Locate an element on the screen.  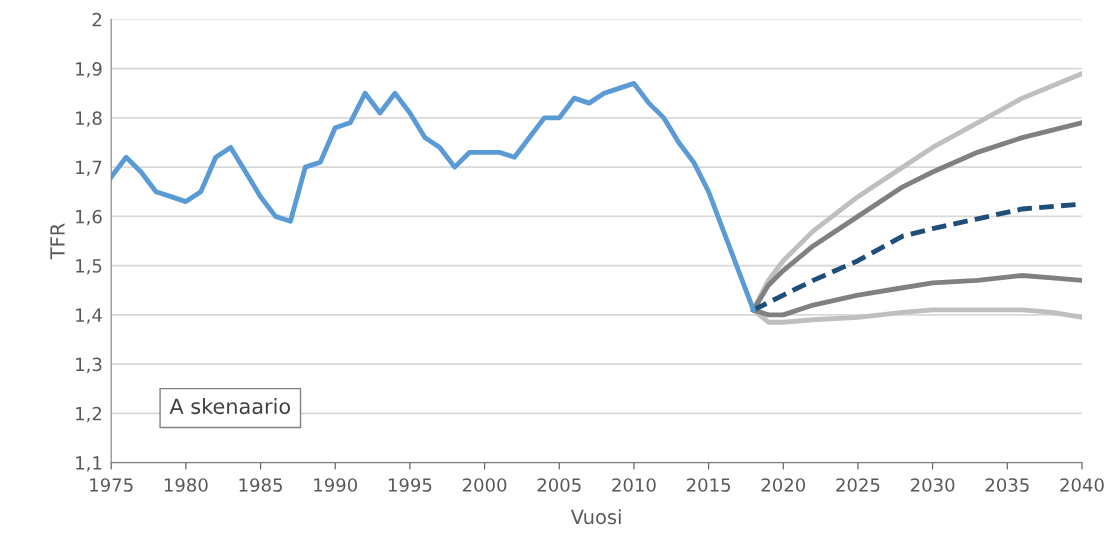
x-tick-label: 2020 is located at coordinates (783, 485).